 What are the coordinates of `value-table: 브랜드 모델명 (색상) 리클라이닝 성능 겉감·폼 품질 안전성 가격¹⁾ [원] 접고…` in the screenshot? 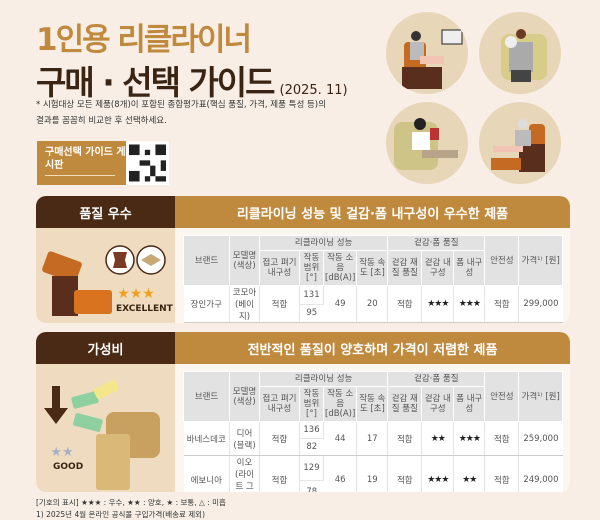 It's located at (373, 431).